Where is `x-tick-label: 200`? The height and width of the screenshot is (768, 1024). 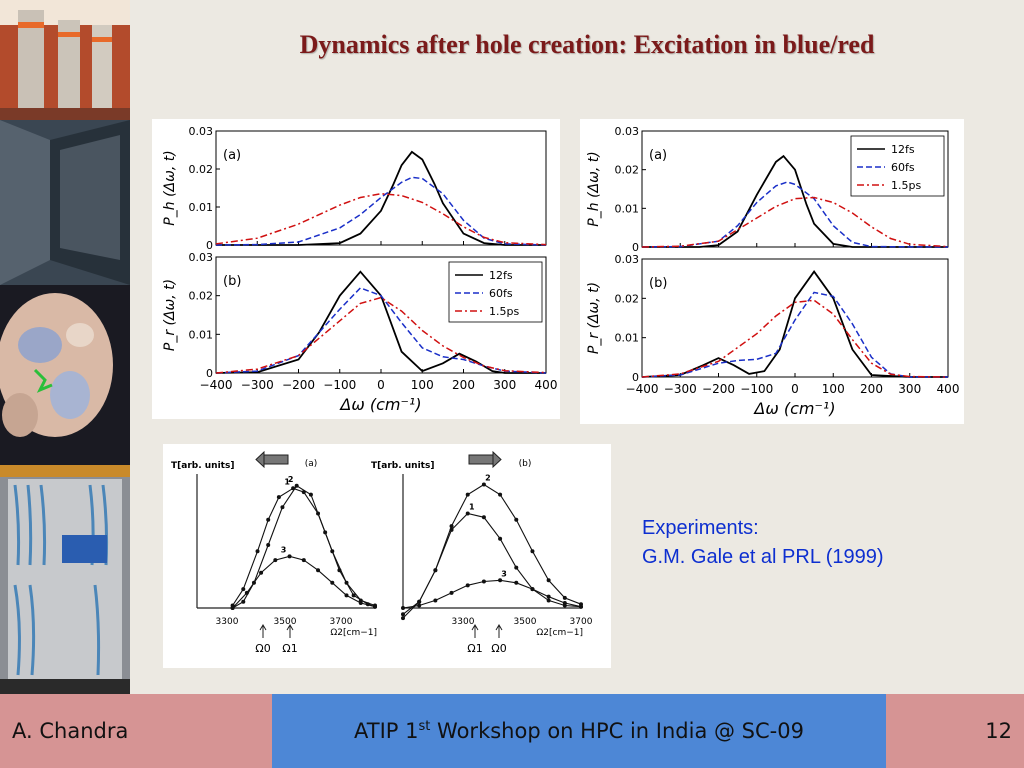
x-tick-label: 200 is located at coordinates (463, 385).